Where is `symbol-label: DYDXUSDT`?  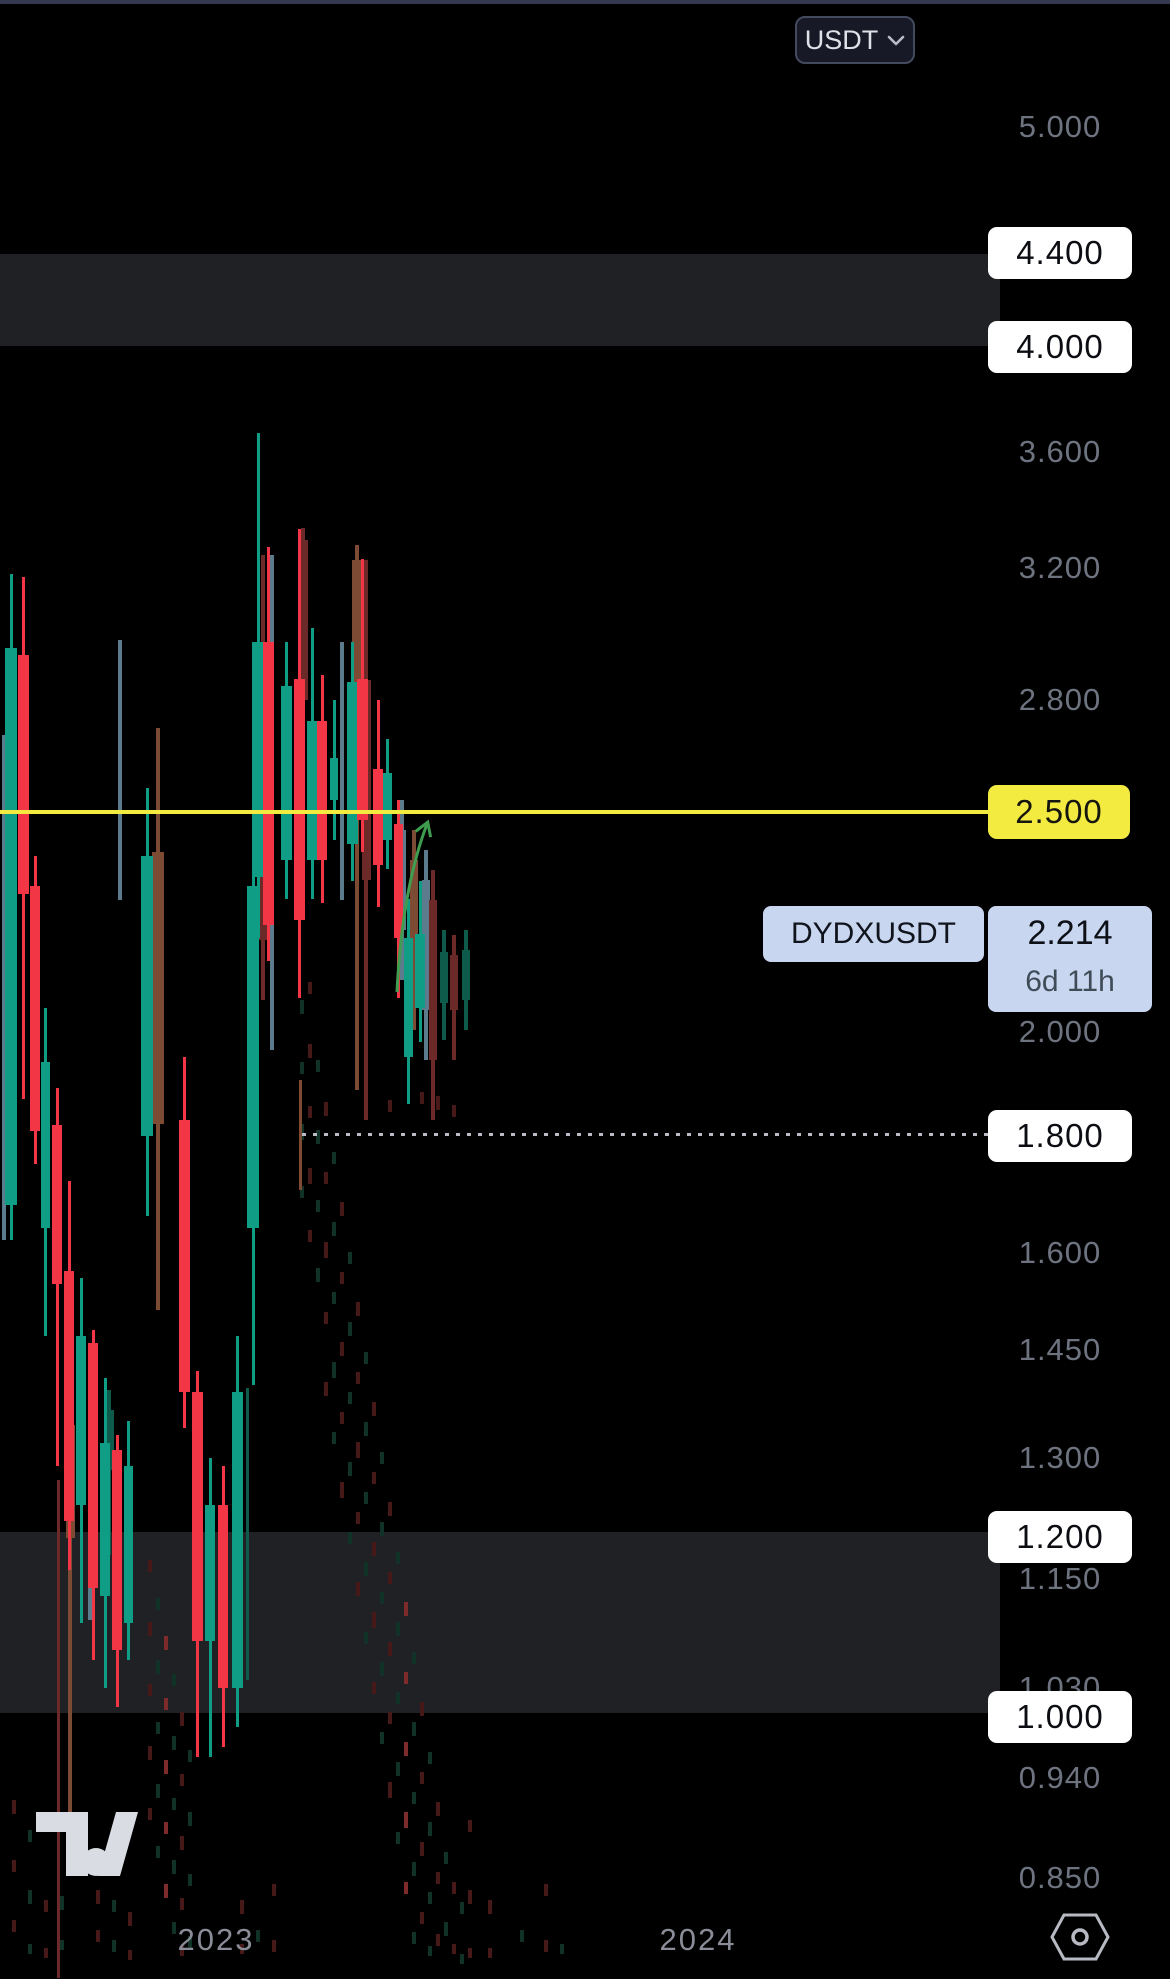
symbol-label: DYDXUSDT is located at coordinates (873, 934).